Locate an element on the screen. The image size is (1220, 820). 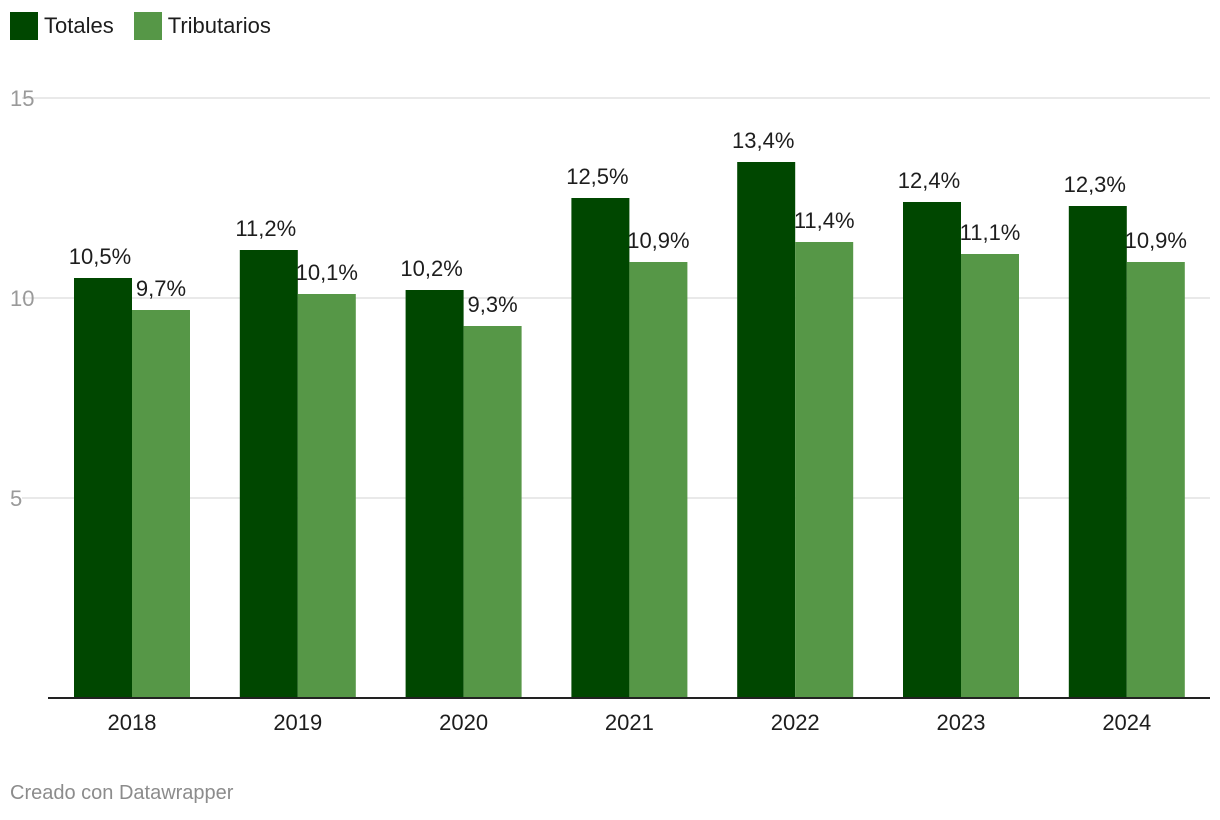
data-label-tributarios-2019: 10,1% is located at coordinates (327, 272).